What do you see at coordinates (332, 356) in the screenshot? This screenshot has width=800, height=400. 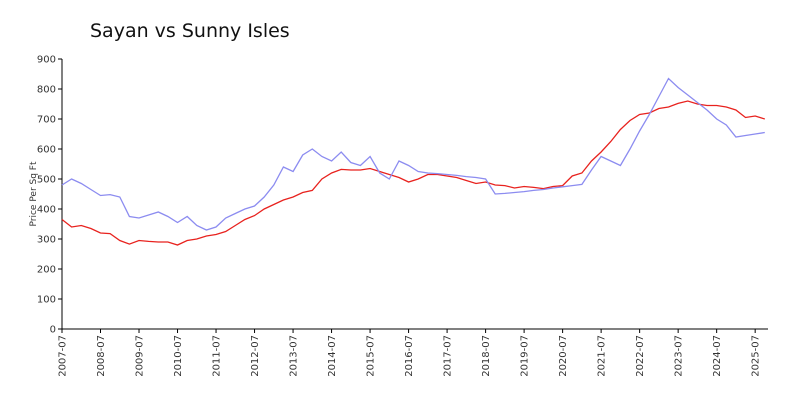 I see `x-tick-label: 2014-07` at bounding box center [332, 356].